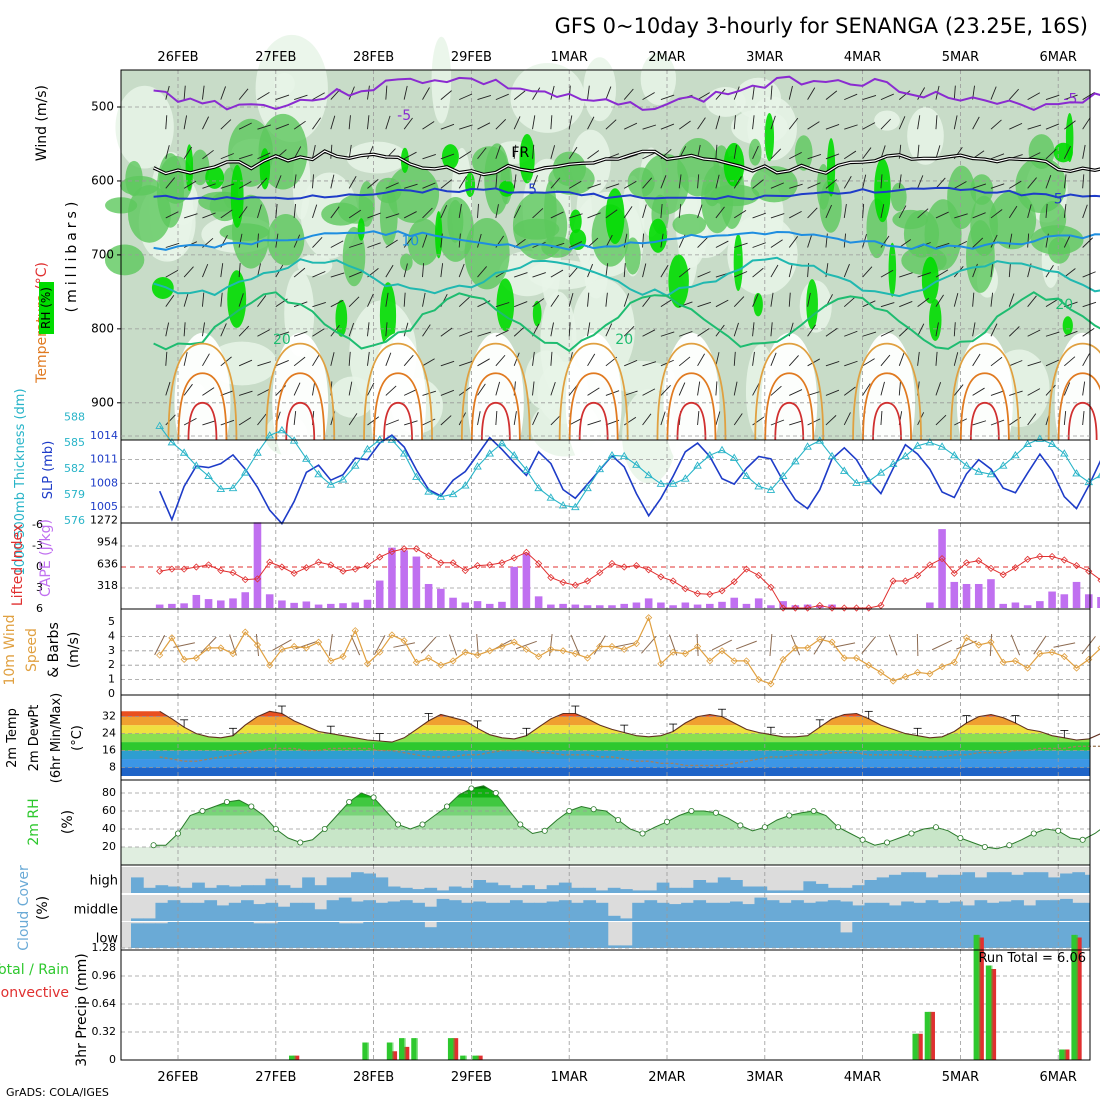  What do you see at coordinates (200, 167) in the screenshot?
I see `rh-moist-patch` at bounding box center [200, 167].